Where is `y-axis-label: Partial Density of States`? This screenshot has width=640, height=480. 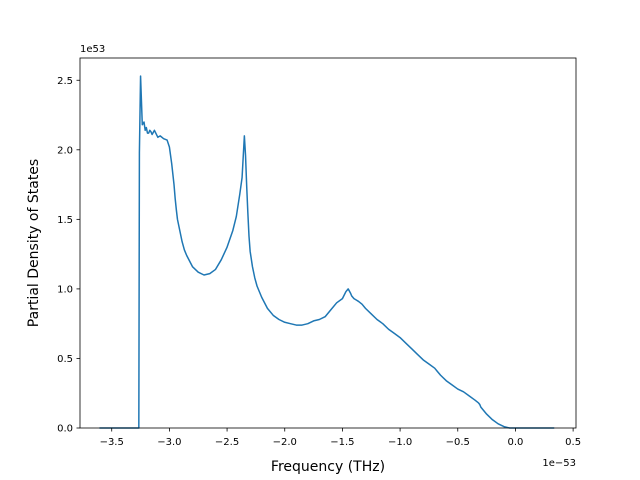 y-axis-label: Partial Density of States is located at coordinates (34, 243).